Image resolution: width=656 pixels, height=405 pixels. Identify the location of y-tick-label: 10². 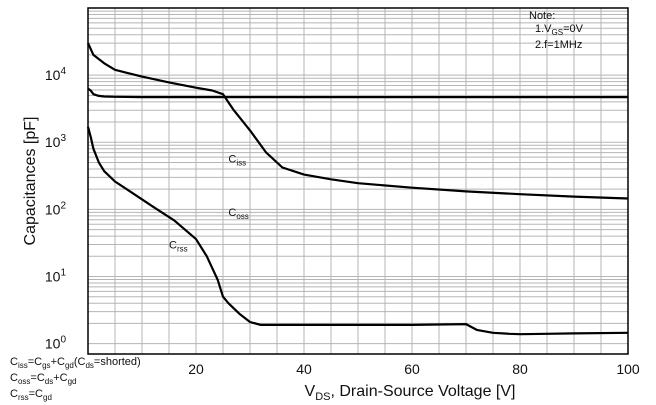
(56, 208).